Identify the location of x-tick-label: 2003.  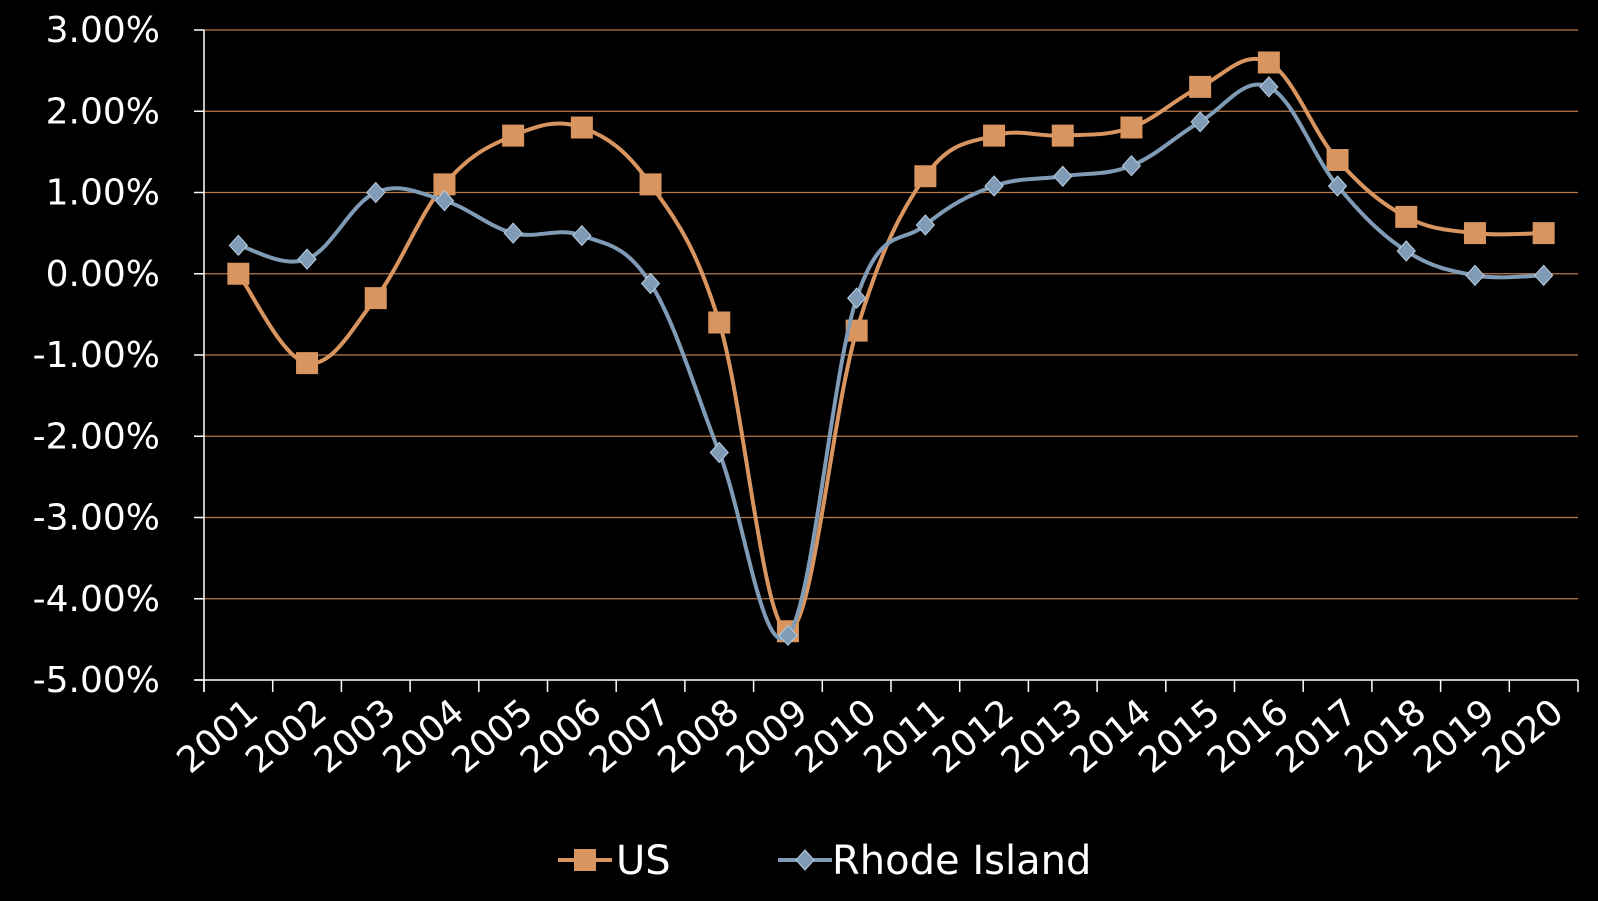
(355, 736).